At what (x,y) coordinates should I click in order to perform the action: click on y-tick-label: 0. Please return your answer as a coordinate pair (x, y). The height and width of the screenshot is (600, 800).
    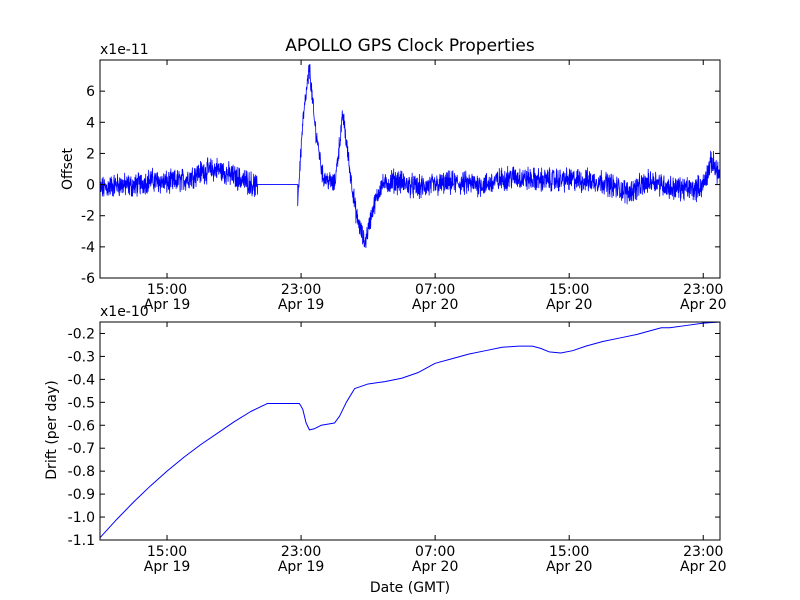
    Looking at the image, I should click on (90, 186).